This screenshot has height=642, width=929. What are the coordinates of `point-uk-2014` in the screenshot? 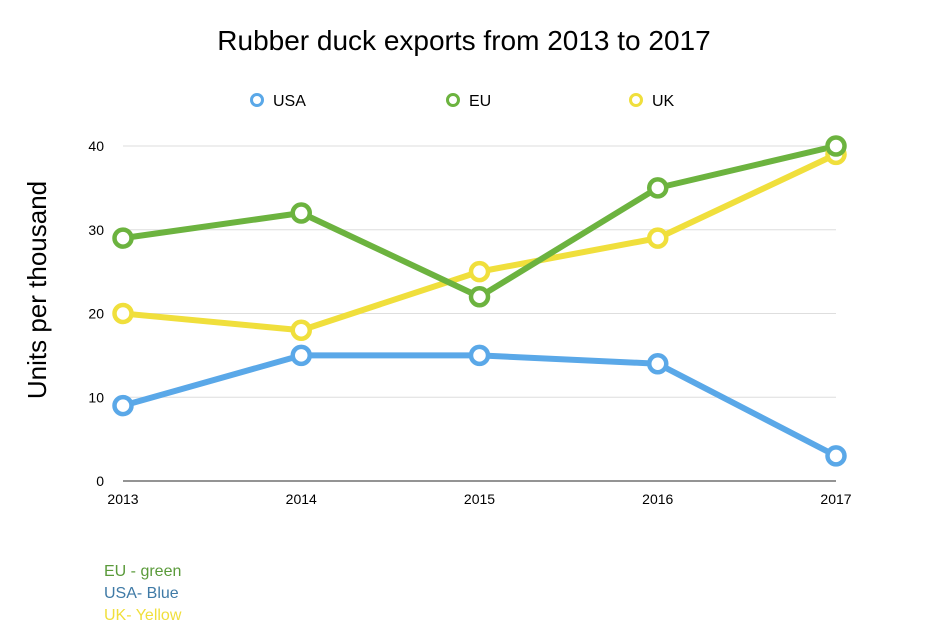 It's located at (301, 330).